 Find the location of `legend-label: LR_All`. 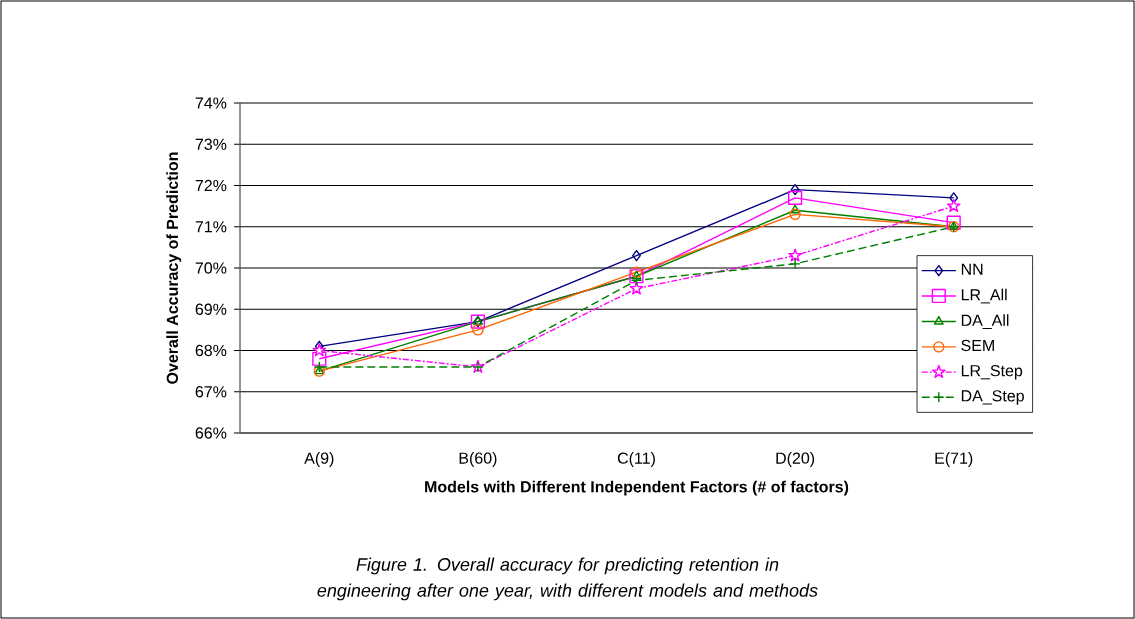

legend-label: LR_All is located at coordinates (984, 296).